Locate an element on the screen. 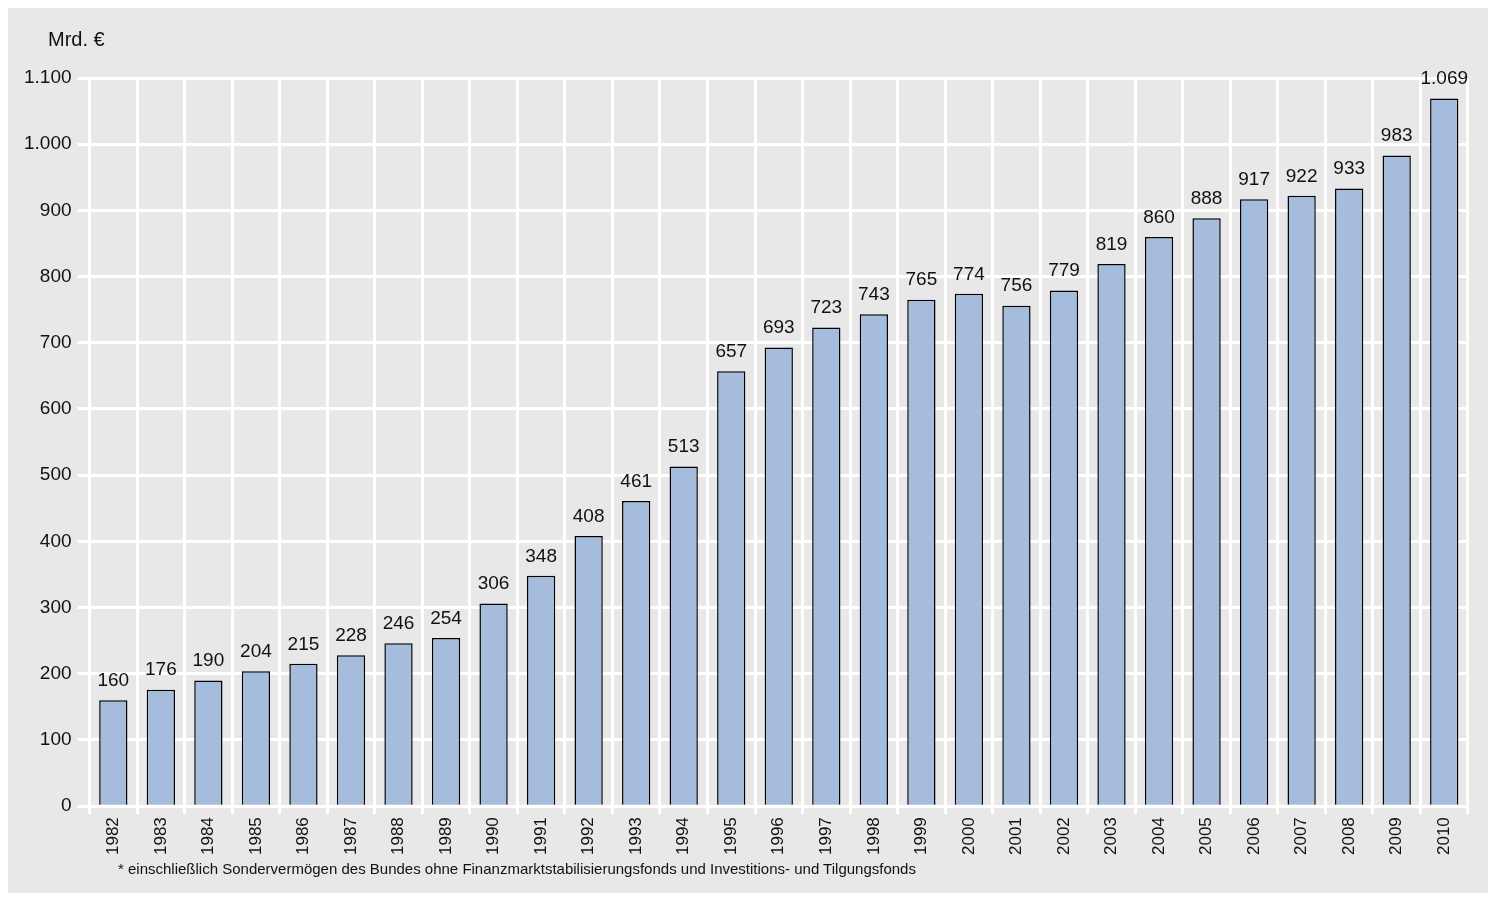 The height and width of the screenshot is (904, 1496). y-axis-title: Mrd. € is located at coordinates (76, 38).